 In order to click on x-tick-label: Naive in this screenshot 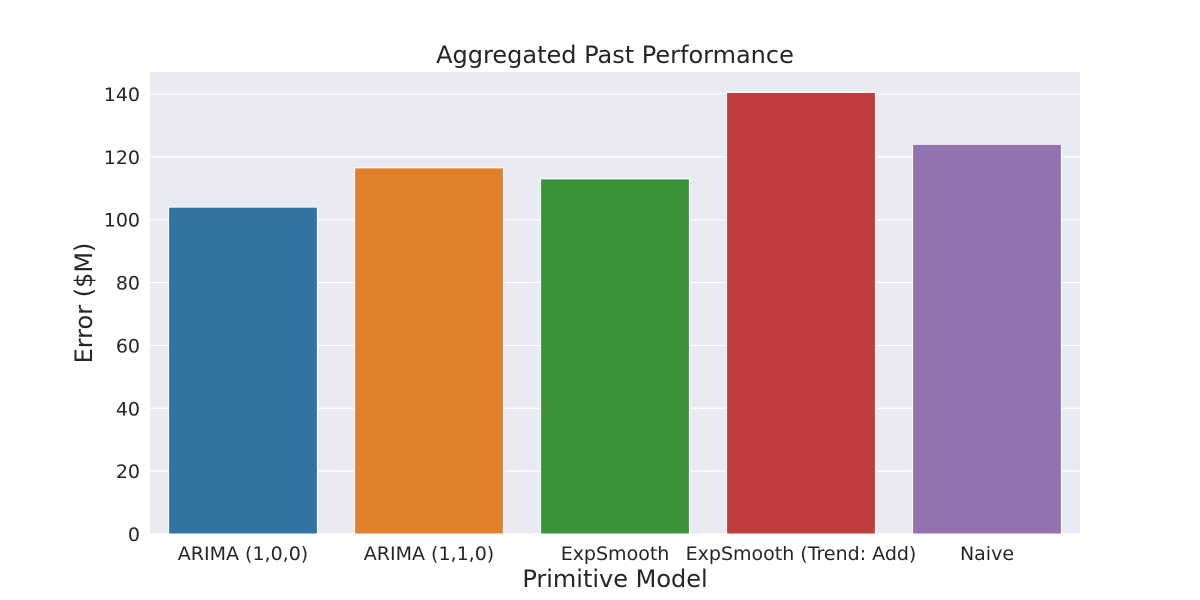, I will do `click(987, 554)`.